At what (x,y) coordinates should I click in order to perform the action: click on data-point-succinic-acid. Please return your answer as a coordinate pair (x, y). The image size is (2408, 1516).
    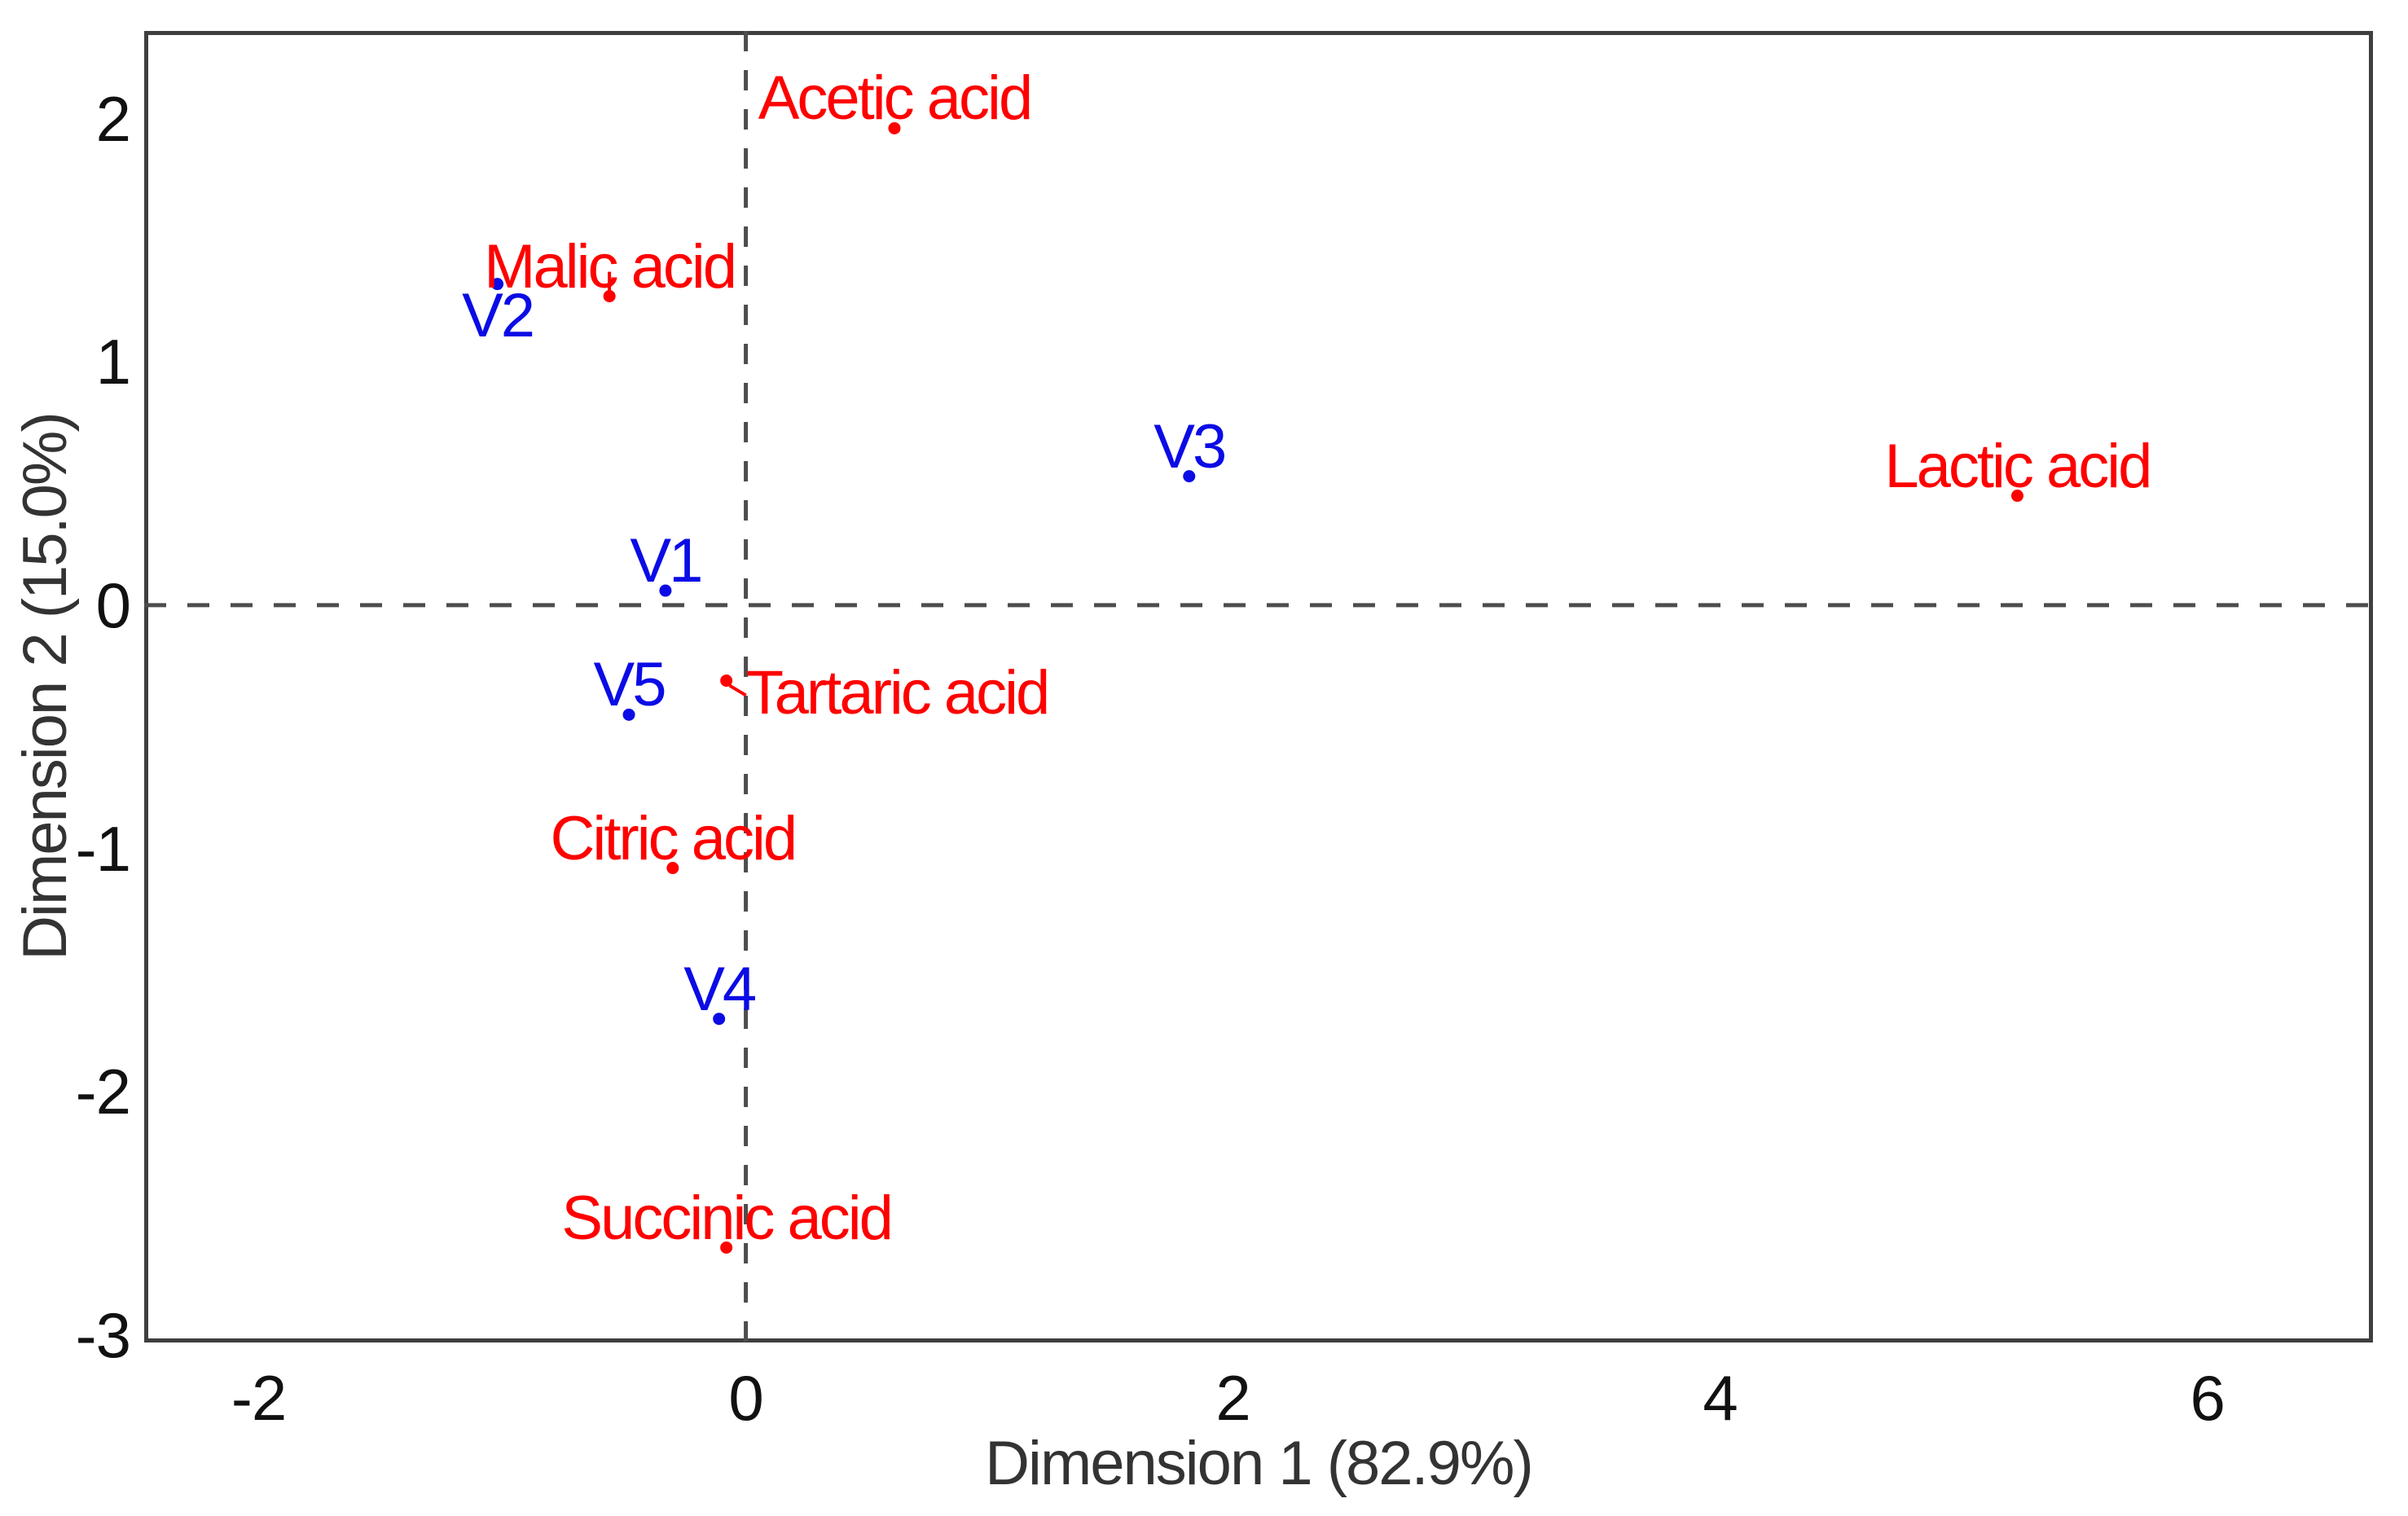
    Looking at the image, I should click on (726, 1248).